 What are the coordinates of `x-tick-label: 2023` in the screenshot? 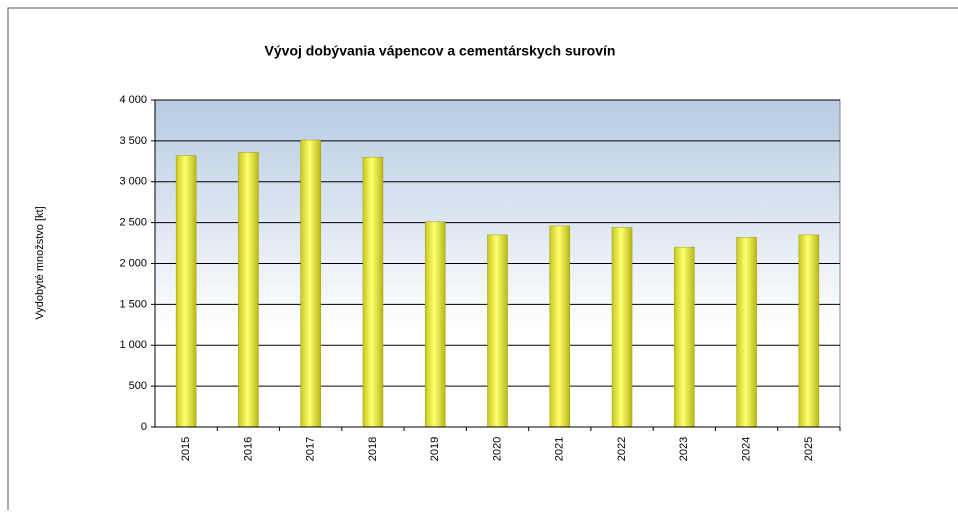 It's located at (684, 449).